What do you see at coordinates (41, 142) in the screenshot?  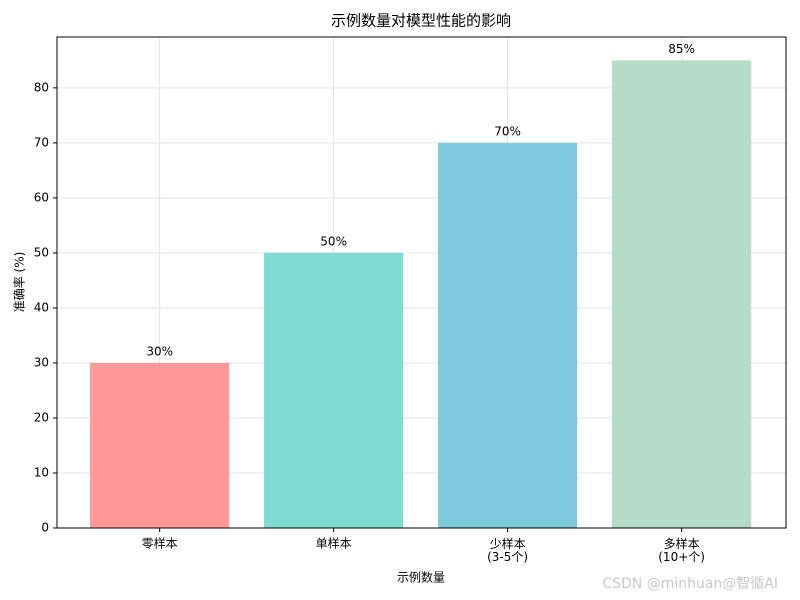 I see `y-tick-label: 70` at bounding box center [41, 142].